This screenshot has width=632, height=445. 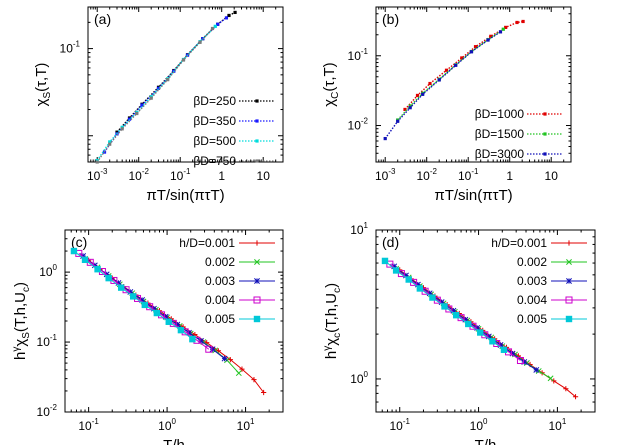 What do you see at coordinates (214, 141) in the screenshot?
I see `legend-label: βD=500` at bounding box center [214, 141].